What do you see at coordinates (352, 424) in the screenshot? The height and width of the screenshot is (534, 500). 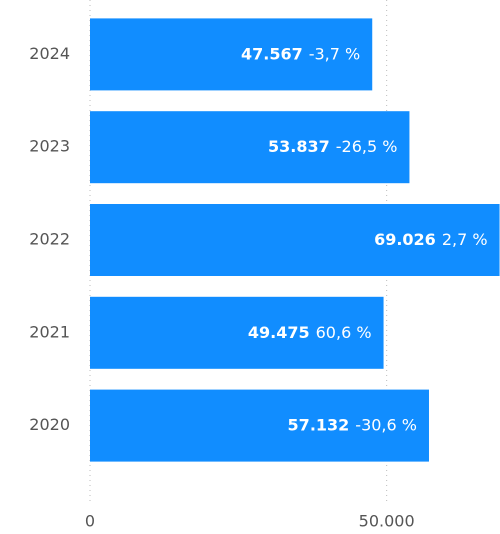 I see `data-label: 57.132 -30,6 %` at bounding box center [352, 424].